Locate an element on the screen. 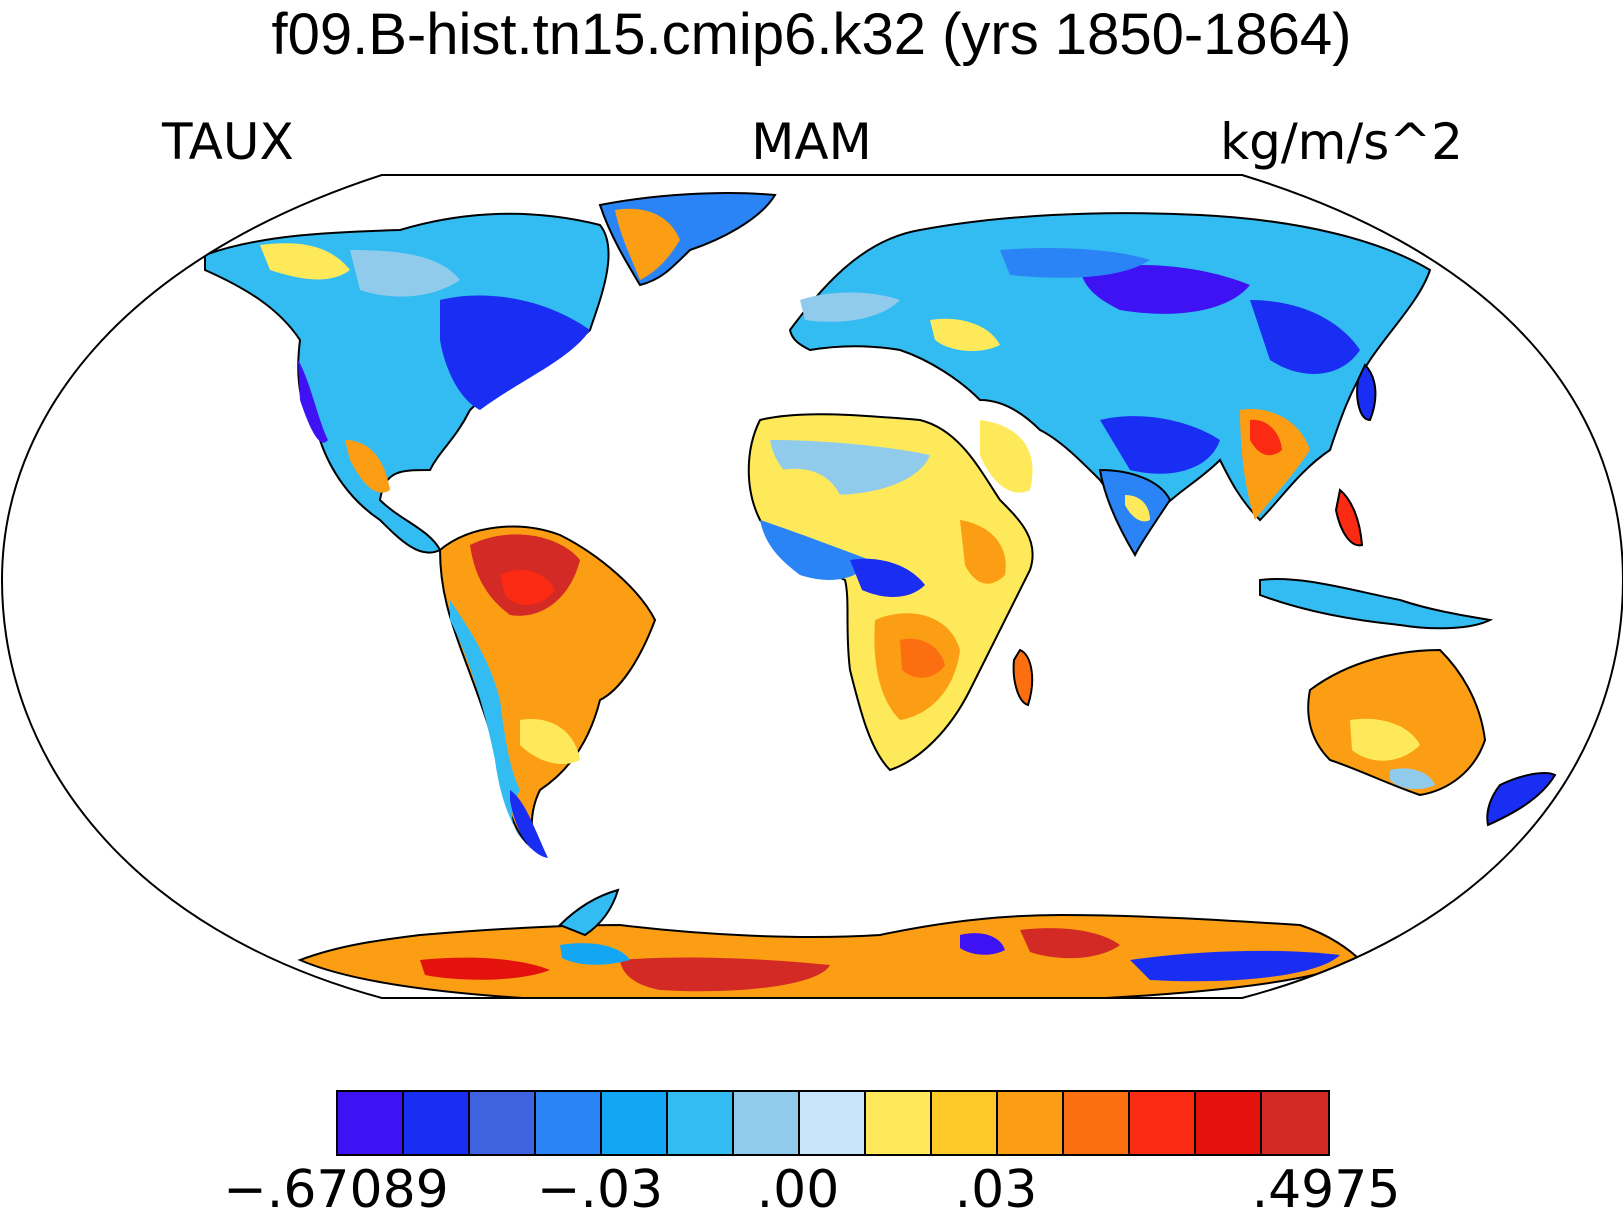  west-africa-blue is located at coordinates (815, 550).